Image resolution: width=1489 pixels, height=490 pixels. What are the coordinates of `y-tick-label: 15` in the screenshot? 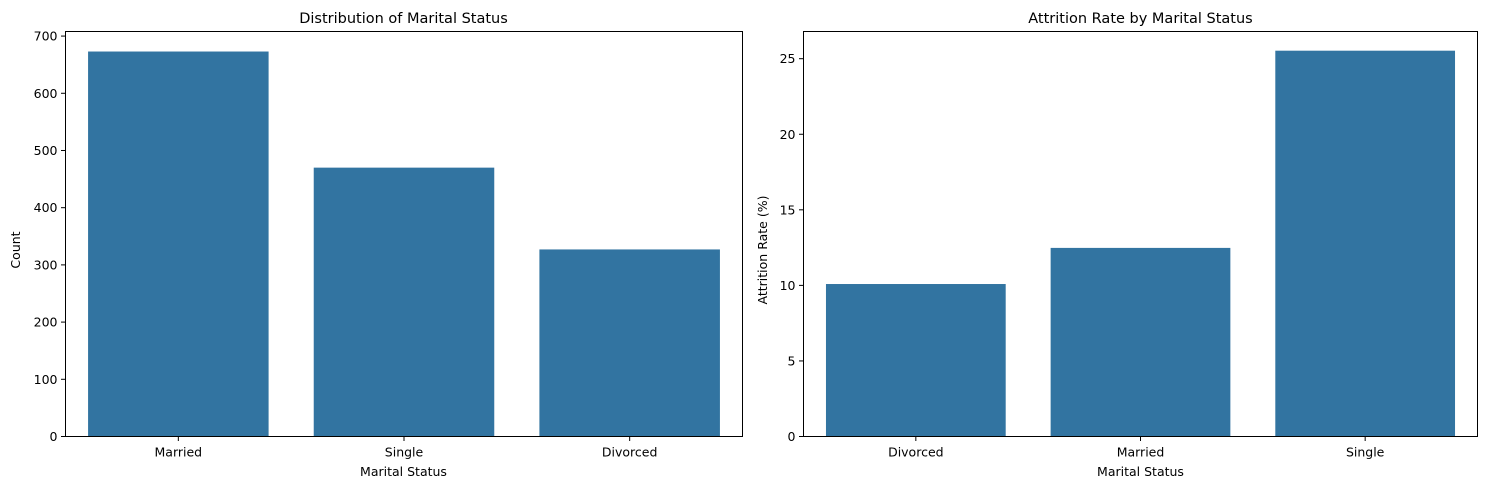 It's located at (788, 209).